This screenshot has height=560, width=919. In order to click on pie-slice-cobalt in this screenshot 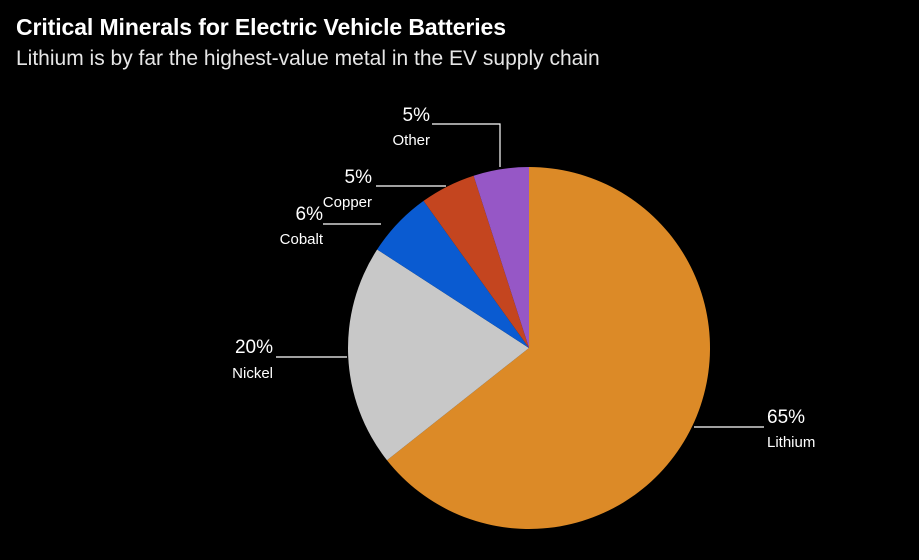, I will do `click(453, 274)`.